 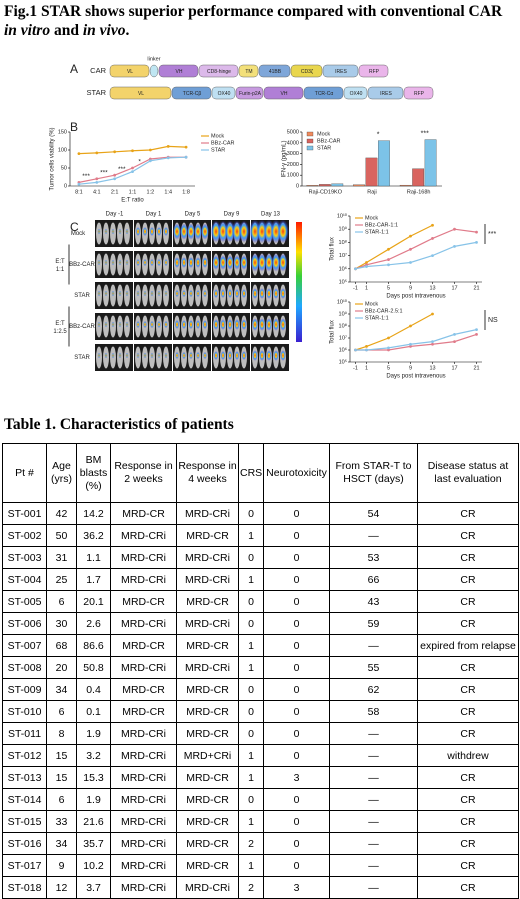 What do you see at coordinates (93, 755) in the screenshot?
I see `table-cell: 3.2` at bounding box center [93, 755].